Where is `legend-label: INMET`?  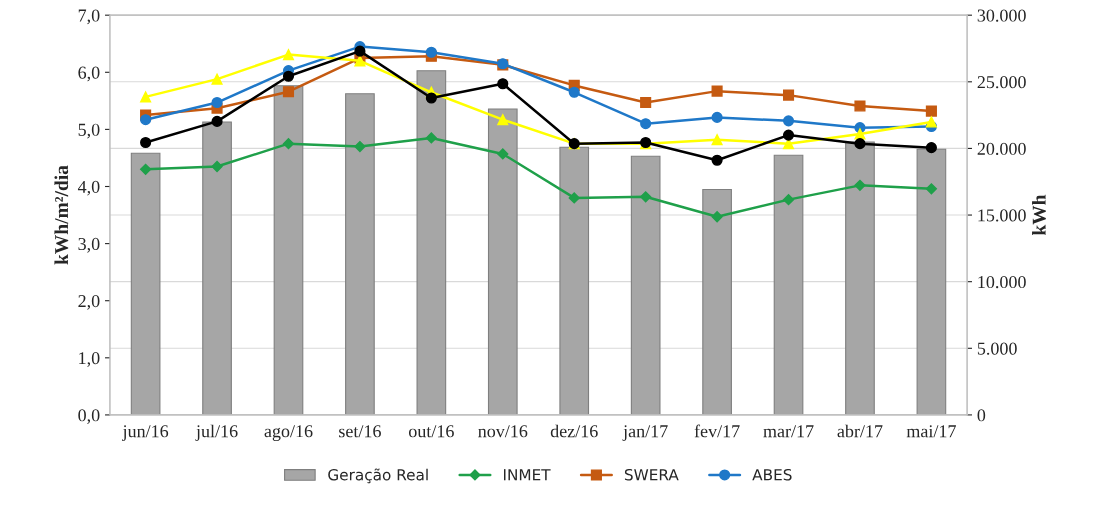
legend-label: INMET is located at coordinates (527, 475).